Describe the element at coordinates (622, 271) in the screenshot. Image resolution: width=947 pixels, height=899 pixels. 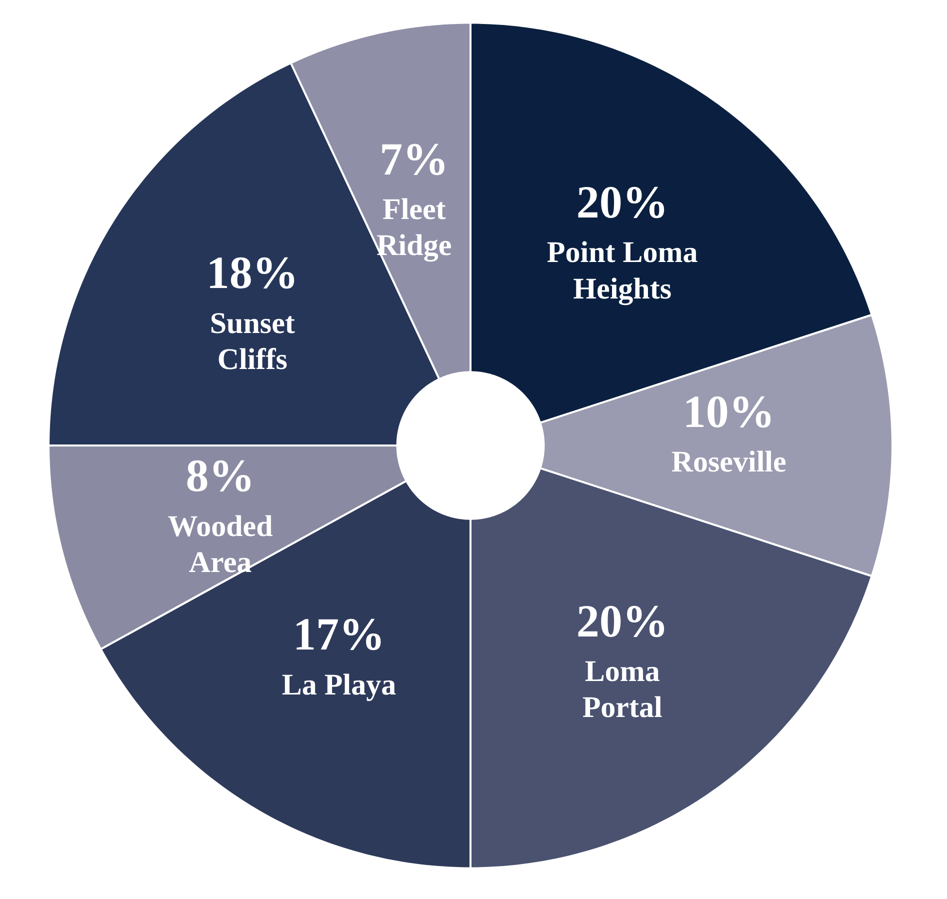
I see `slice-label: Point Loma Heights` at that location.